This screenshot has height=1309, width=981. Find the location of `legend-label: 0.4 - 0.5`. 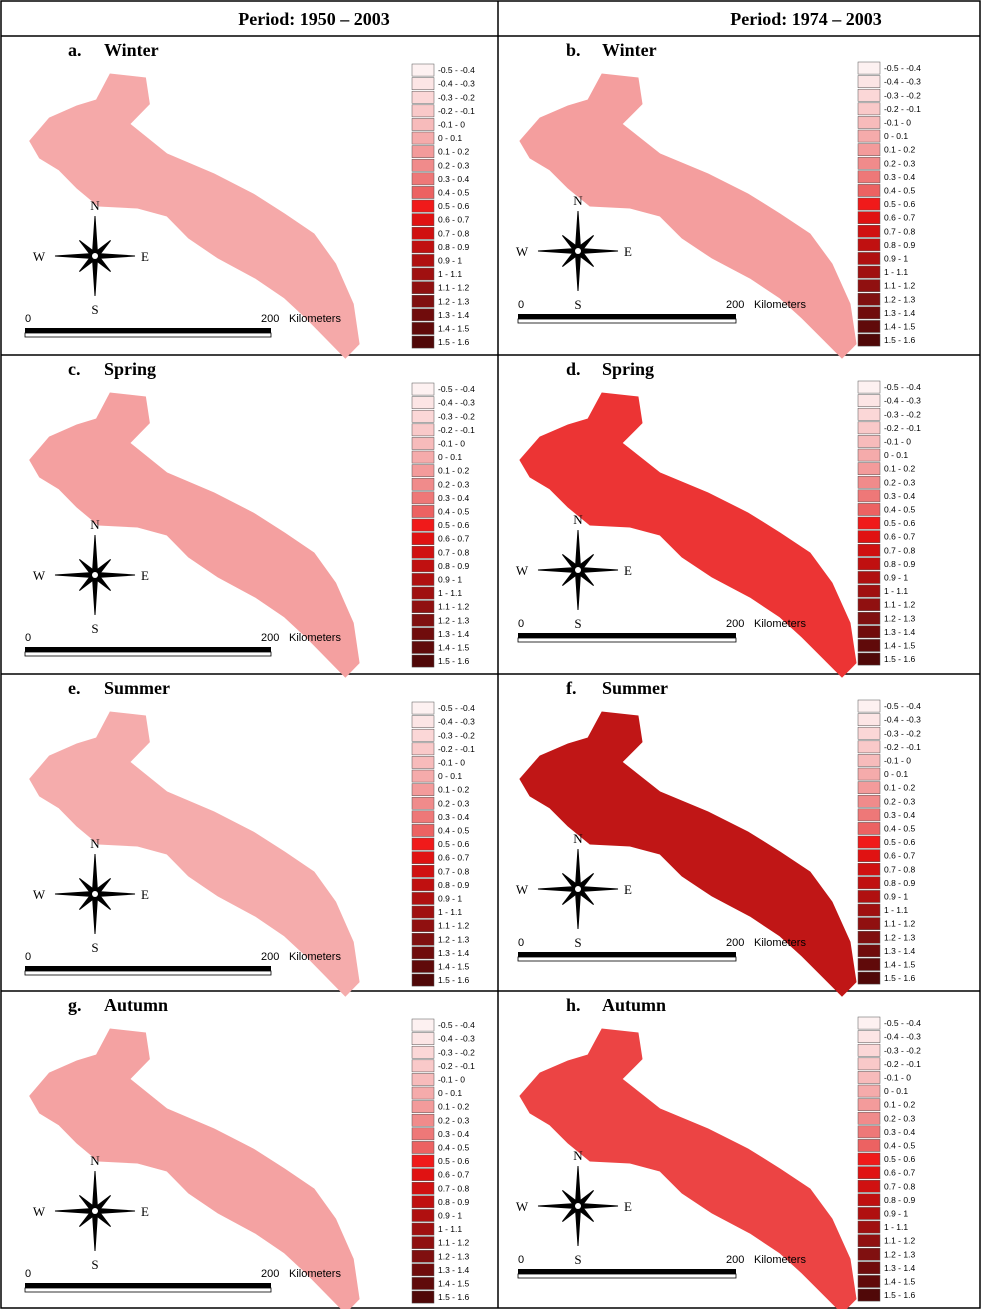

legend-label: 0.4 - 0.5 is located at coordinates (899, 1145).